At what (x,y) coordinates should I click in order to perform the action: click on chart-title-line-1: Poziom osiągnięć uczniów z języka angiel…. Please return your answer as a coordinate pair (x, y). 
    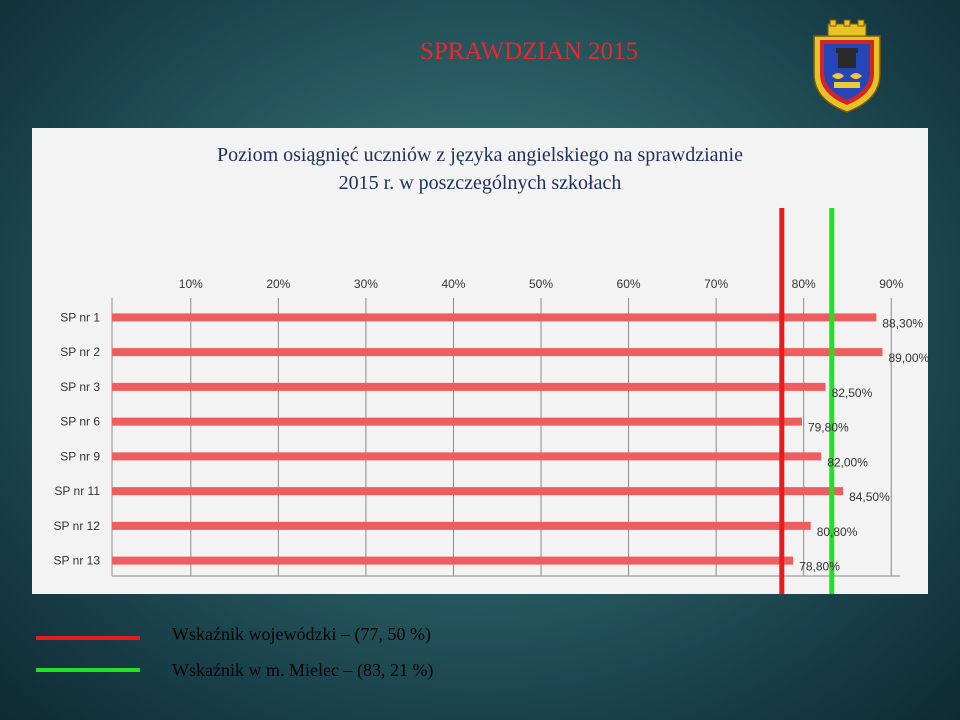
    Looking at the image, I should click on (480, 155).